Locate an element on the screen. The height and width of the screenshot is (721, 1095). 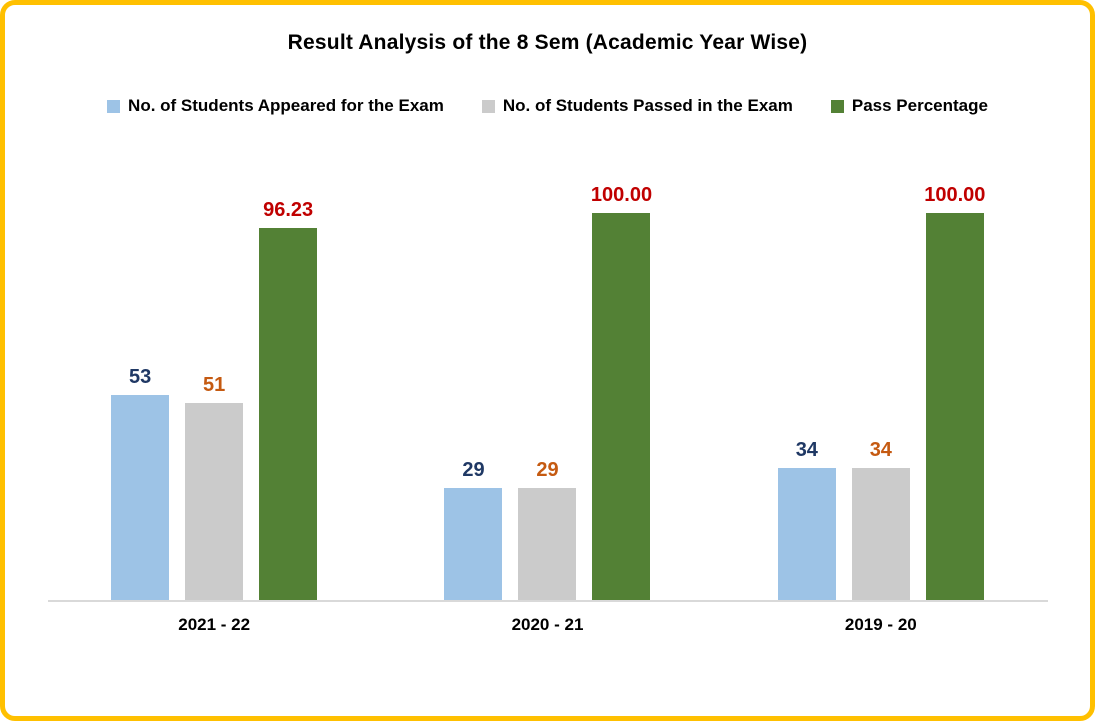
legend-item-passed: No. of Students Passed in the Exam is located at coordinates (637, 106).